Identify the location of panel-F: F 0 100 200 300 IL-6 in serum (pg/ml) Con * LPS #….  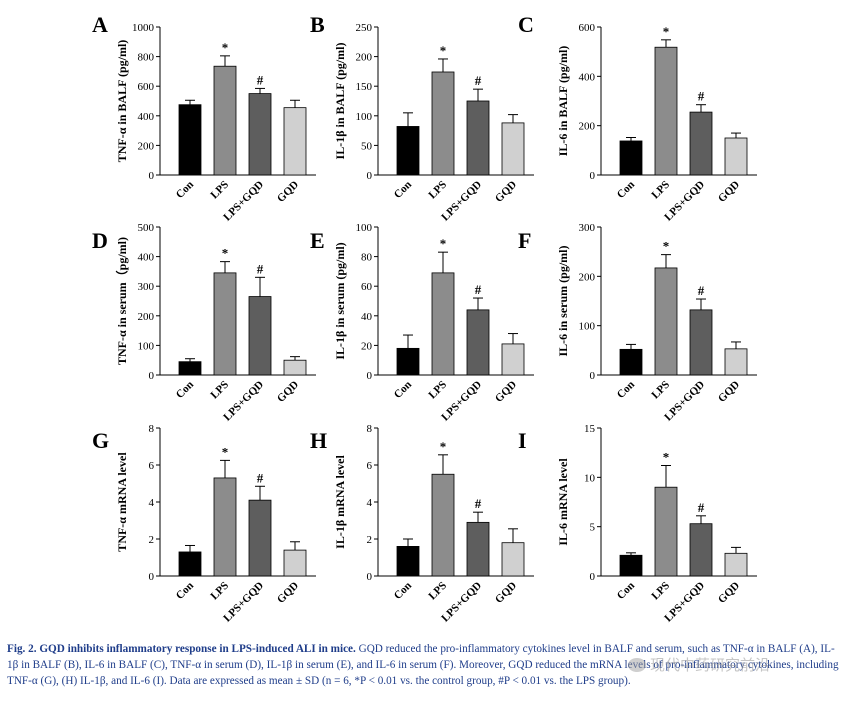
(637, 323).